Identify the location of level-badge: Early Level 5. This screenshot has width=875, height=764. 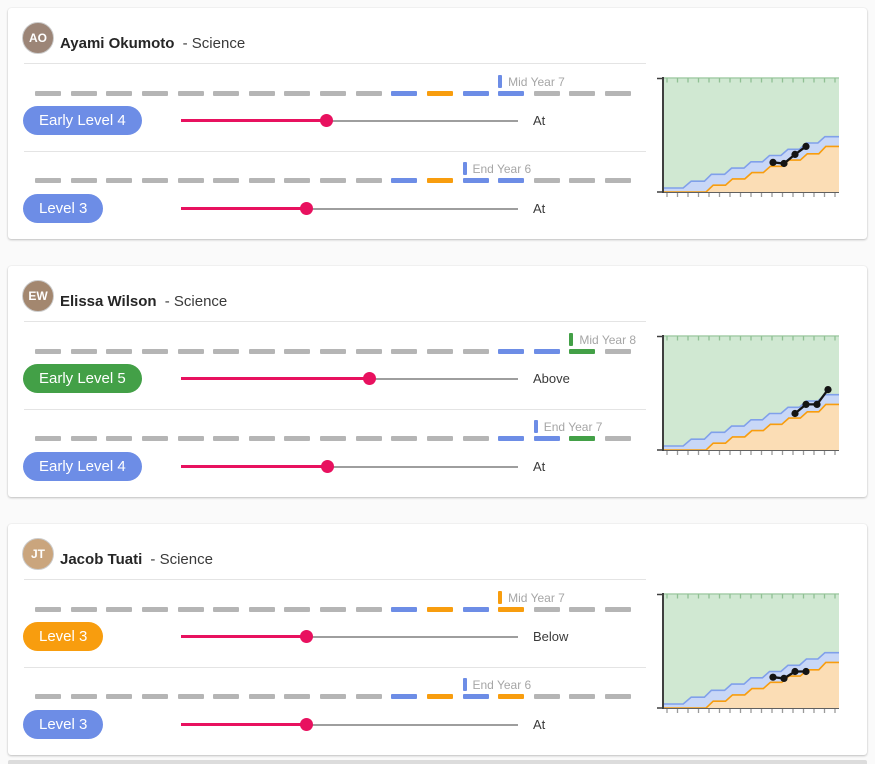
(82, 378).